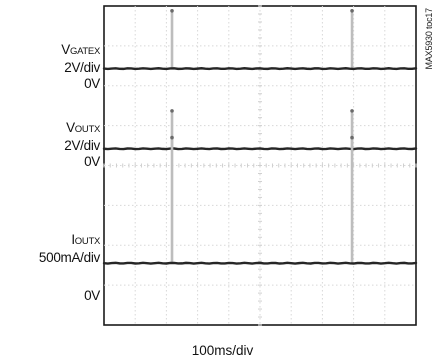  What do you see at coordinates (85, 239) in the screenshot?
I see `channel-name: IOUTX` at bounding box center [85, 239].